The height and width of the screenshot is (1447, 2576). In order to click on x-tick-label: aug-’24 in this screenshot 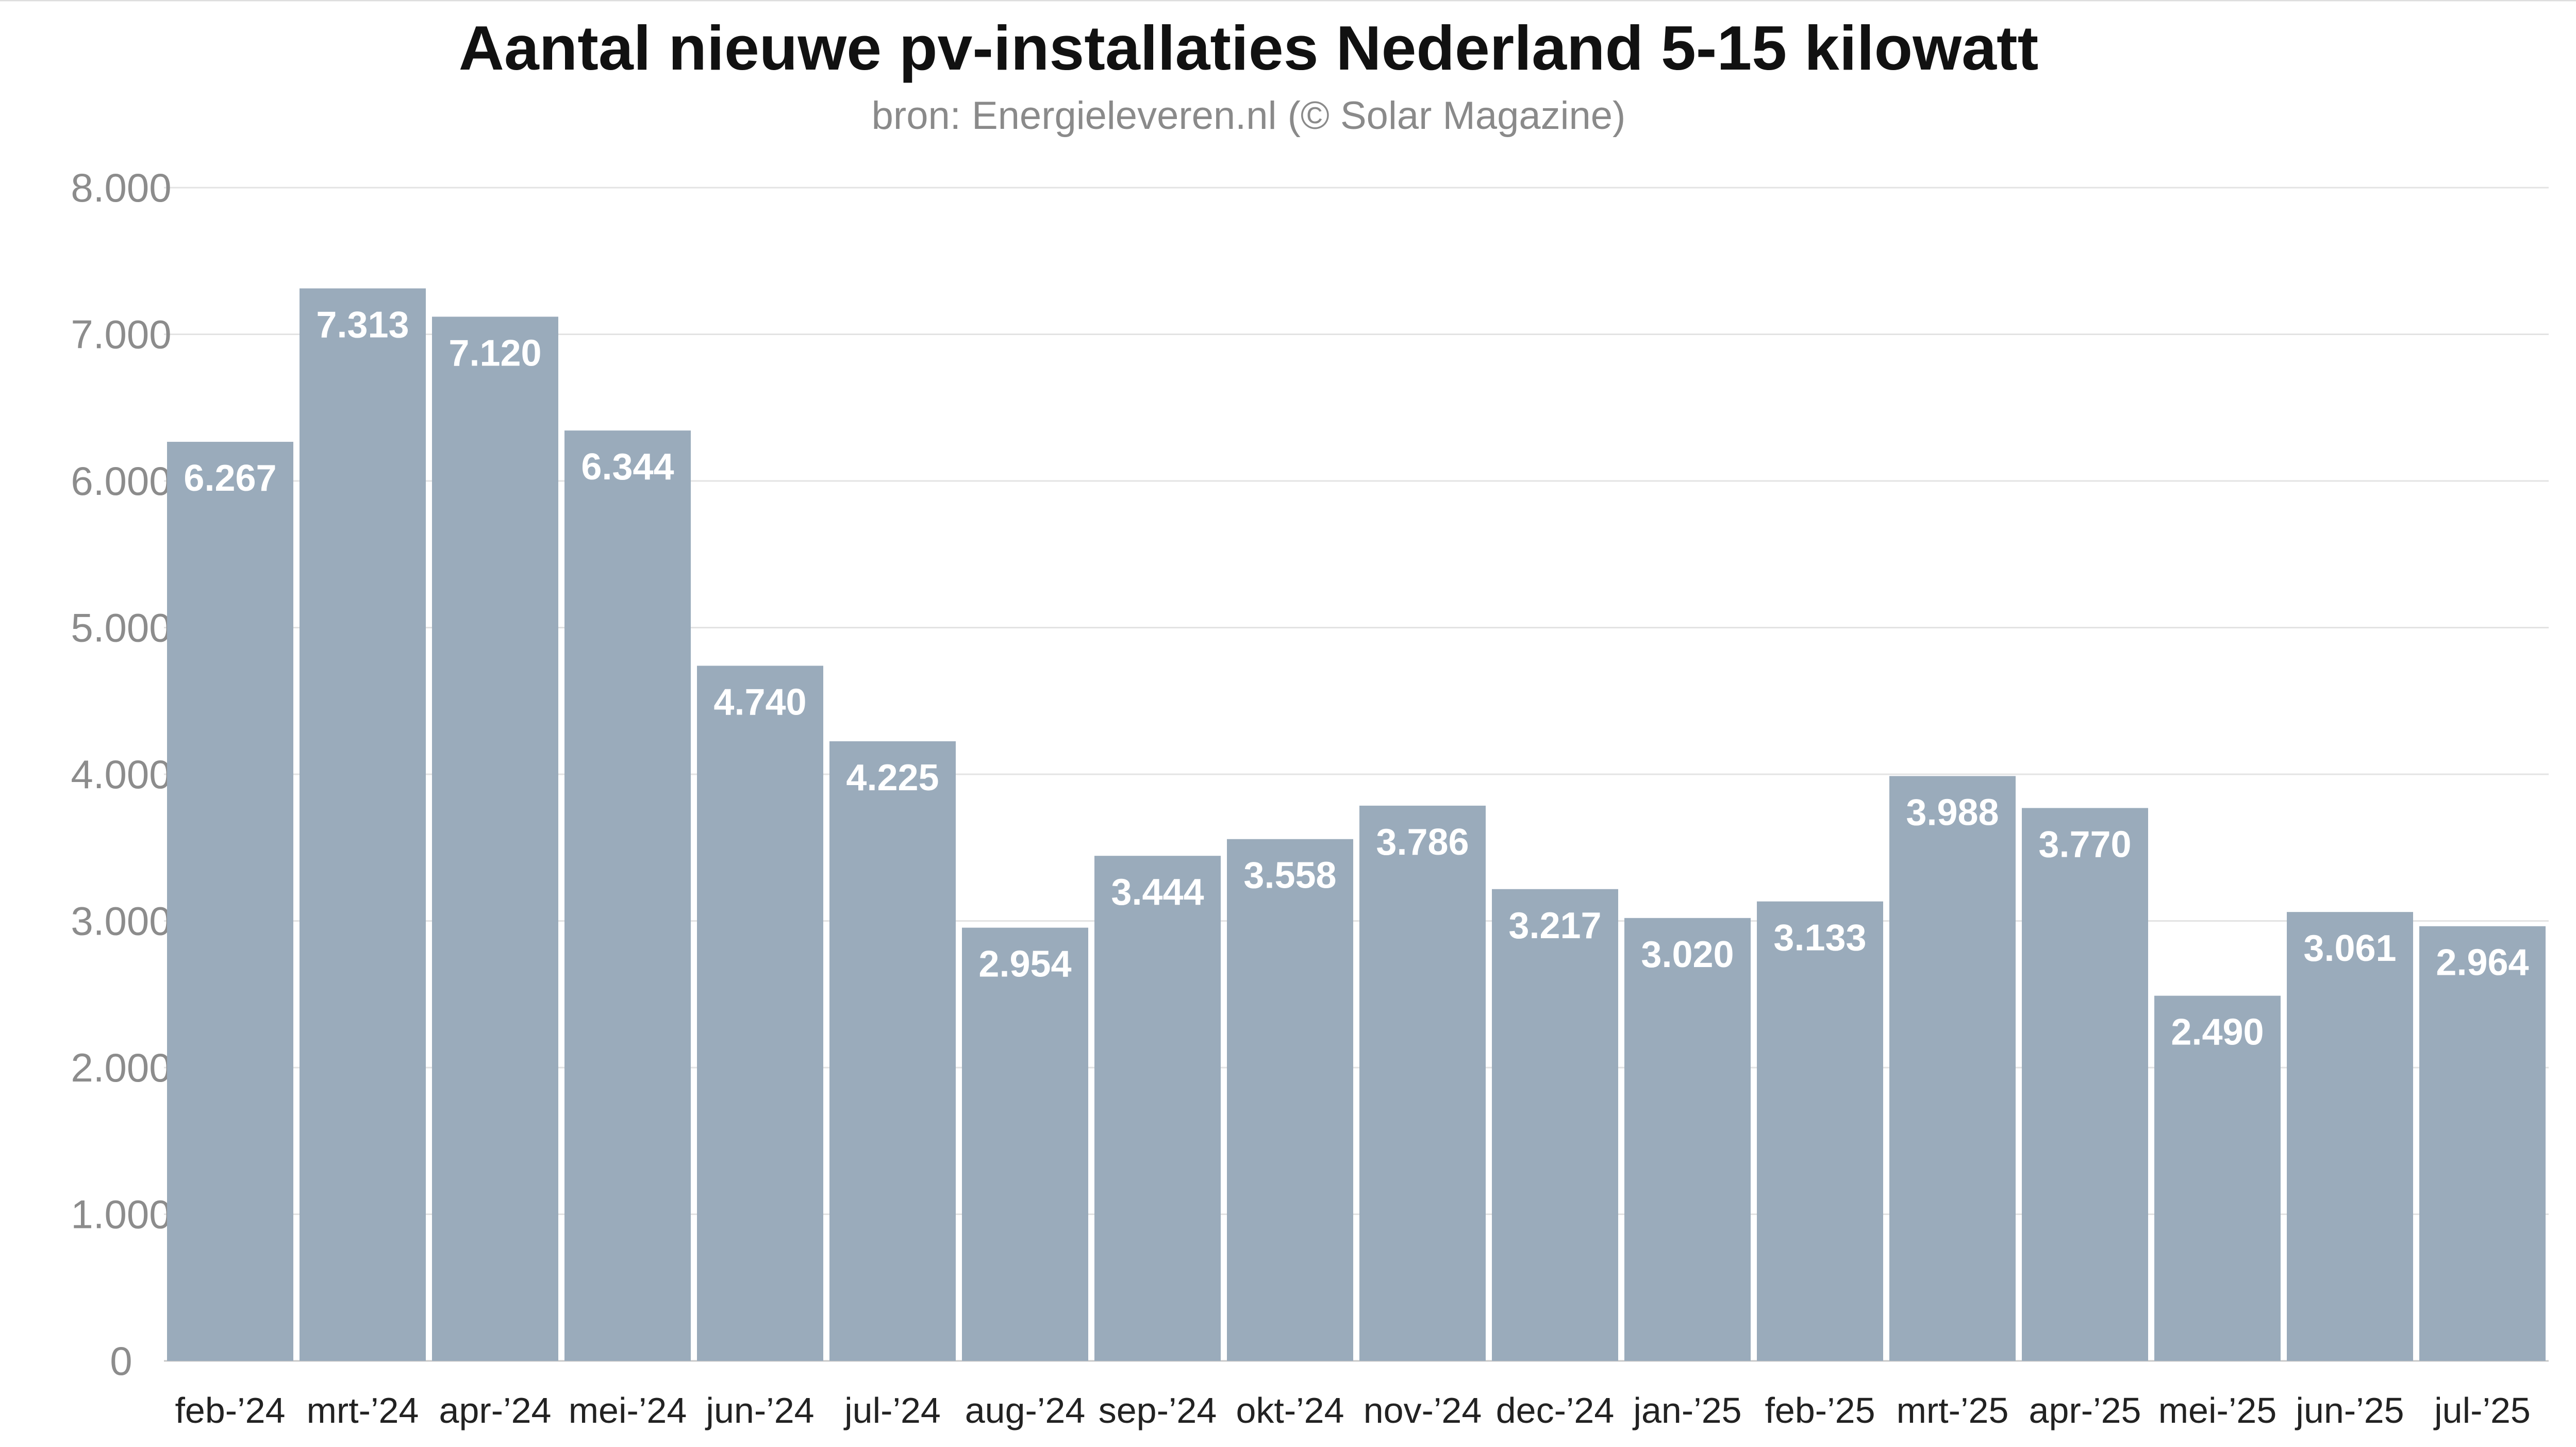, I will do `click(1025, 1410)`.